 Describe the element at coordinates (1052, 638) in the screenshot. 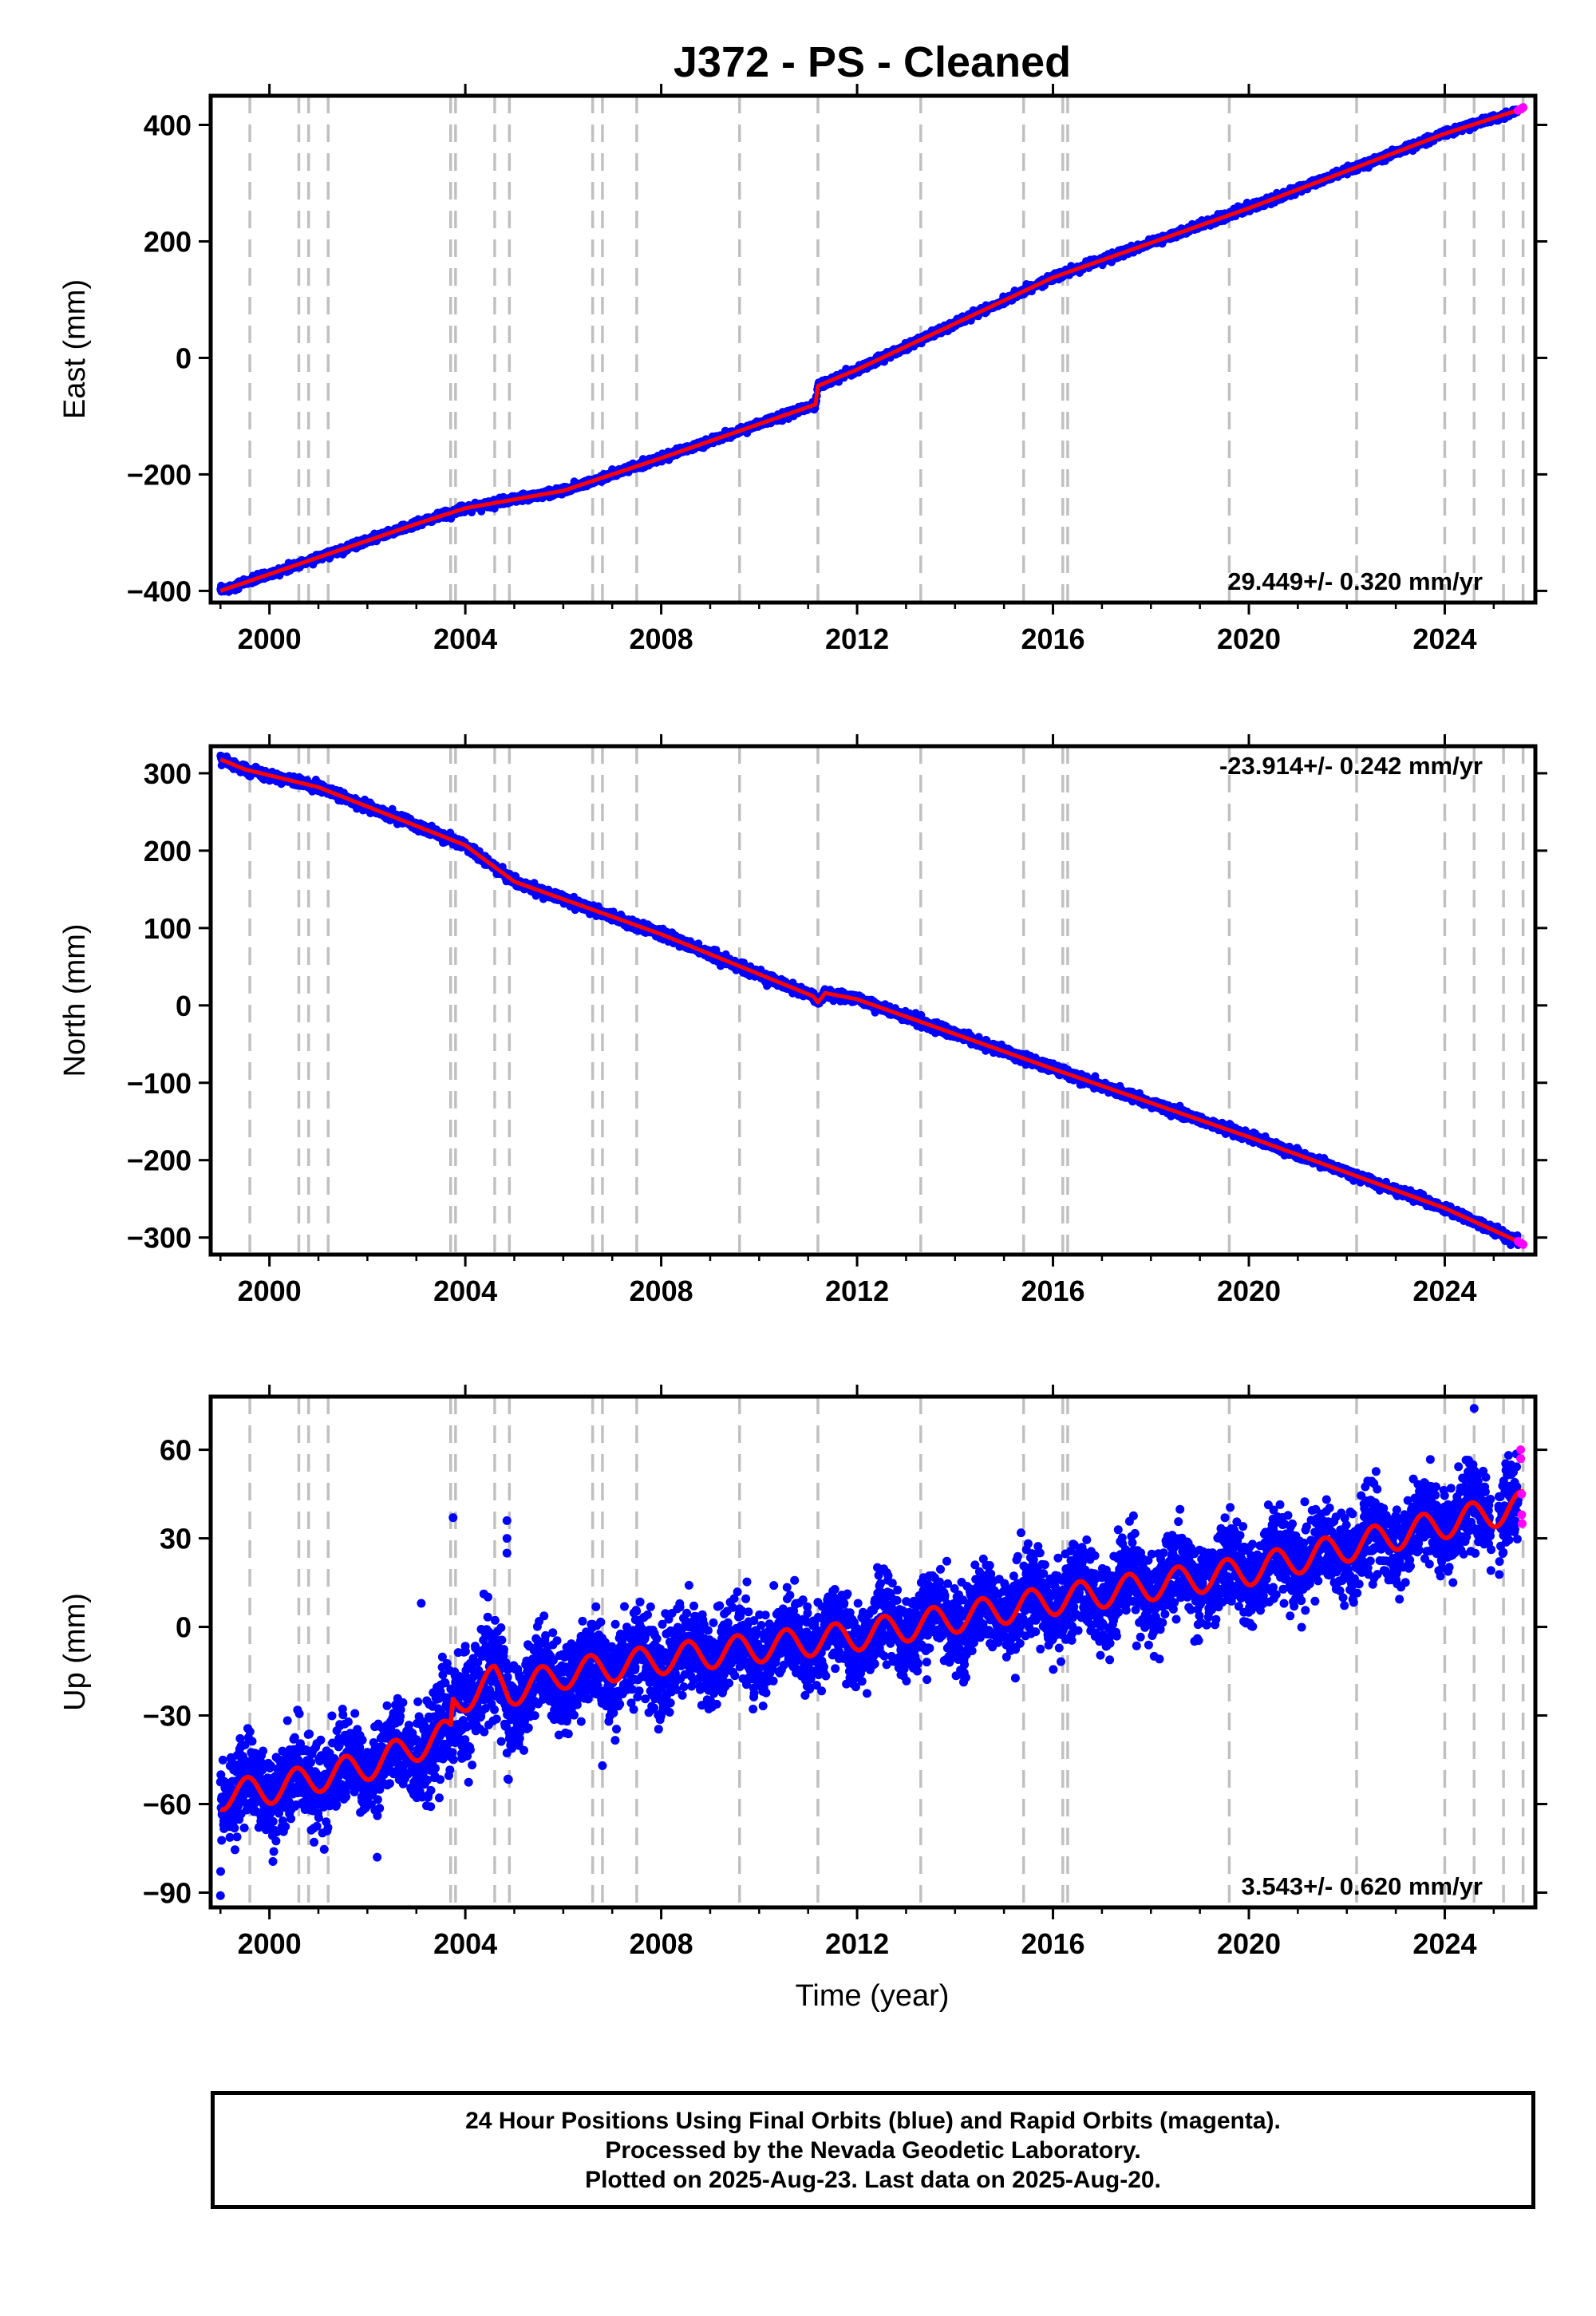

I see `x-tick-label: 2016` at that location.